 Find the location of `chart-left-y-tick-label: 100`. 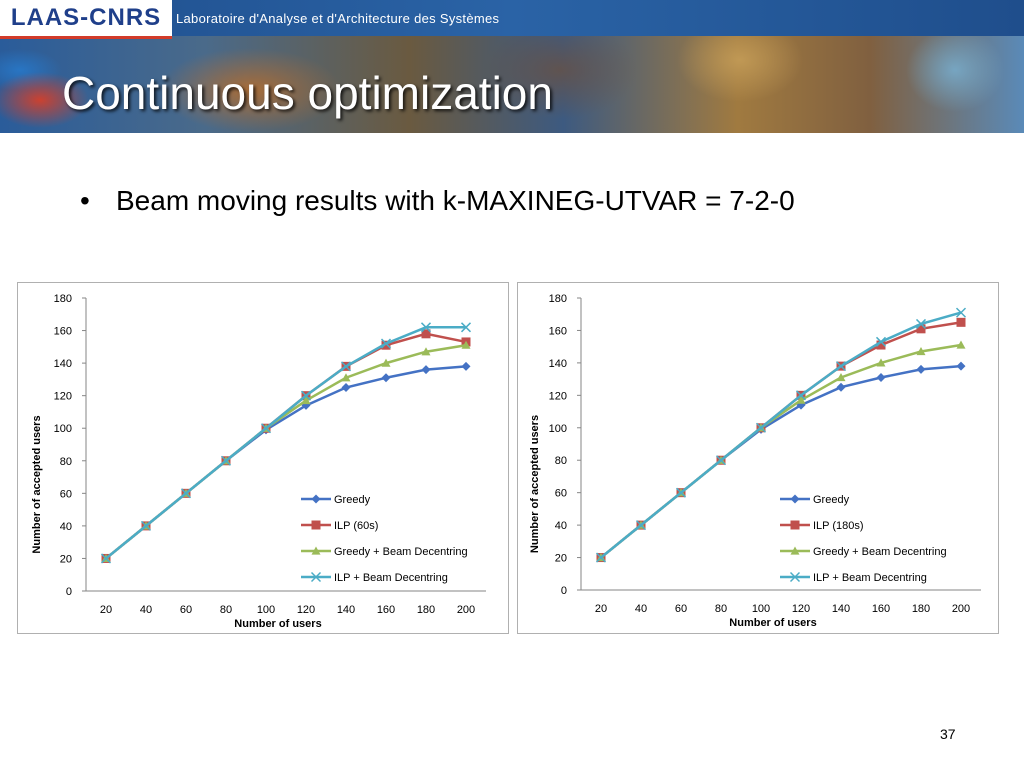

chart-left-y-tick-label: 100 is located at coordinates (63, 429).